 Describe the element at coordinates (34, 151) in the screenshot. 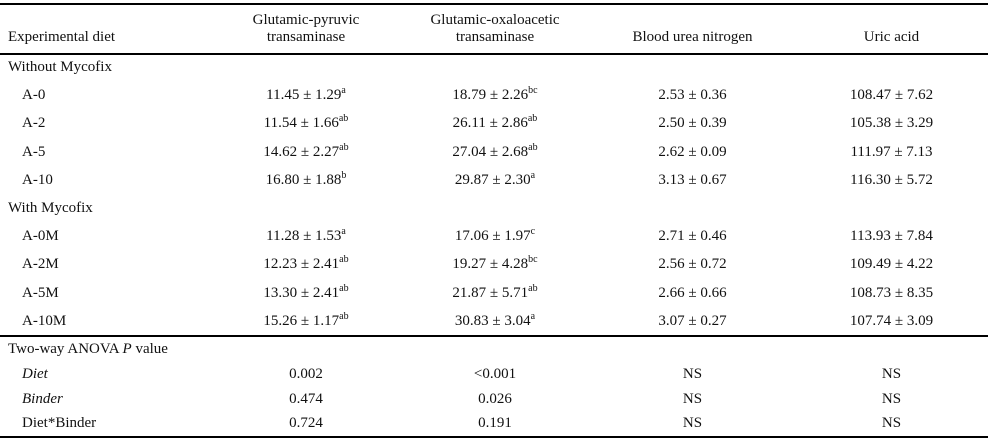

I see `diet-label-cell: A-5` at that location.